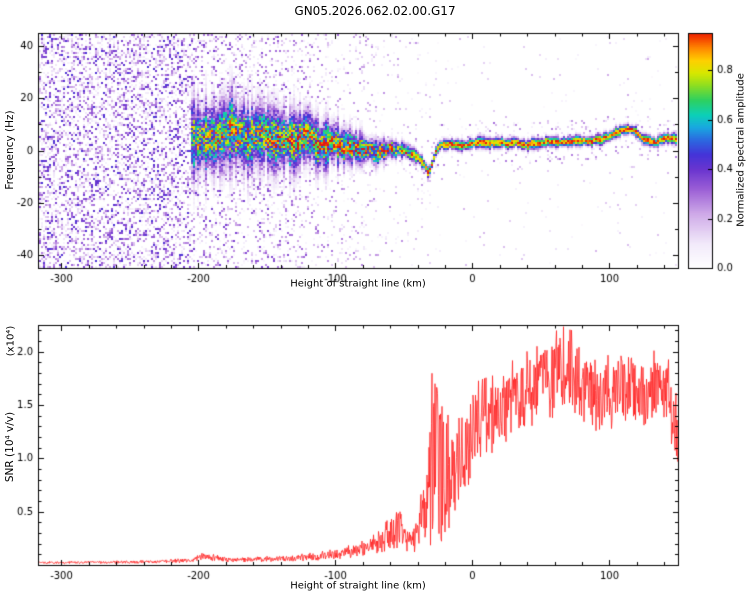  What do you see at coordinates (375, 11) in the screenshot?
I see `chart-title: GN05.2026.062.02.00.G17` at bounding box center [375, 11].